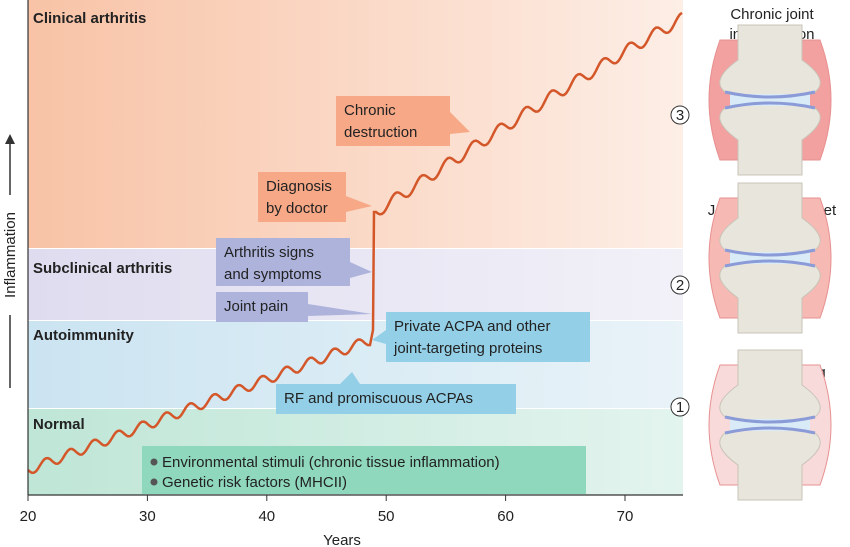  I want to click on band-label: Autoimmunity, so click(83, 335).